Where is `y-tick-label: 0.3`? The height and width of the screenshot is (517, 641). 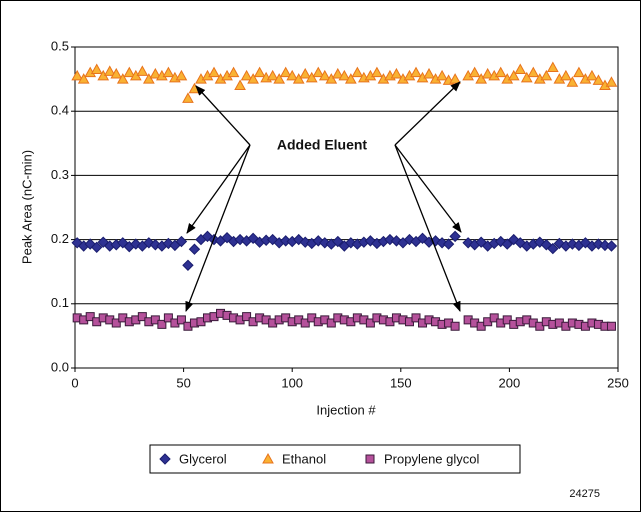 y-tick-label: 0.3 is located at coordinates (60, 174).